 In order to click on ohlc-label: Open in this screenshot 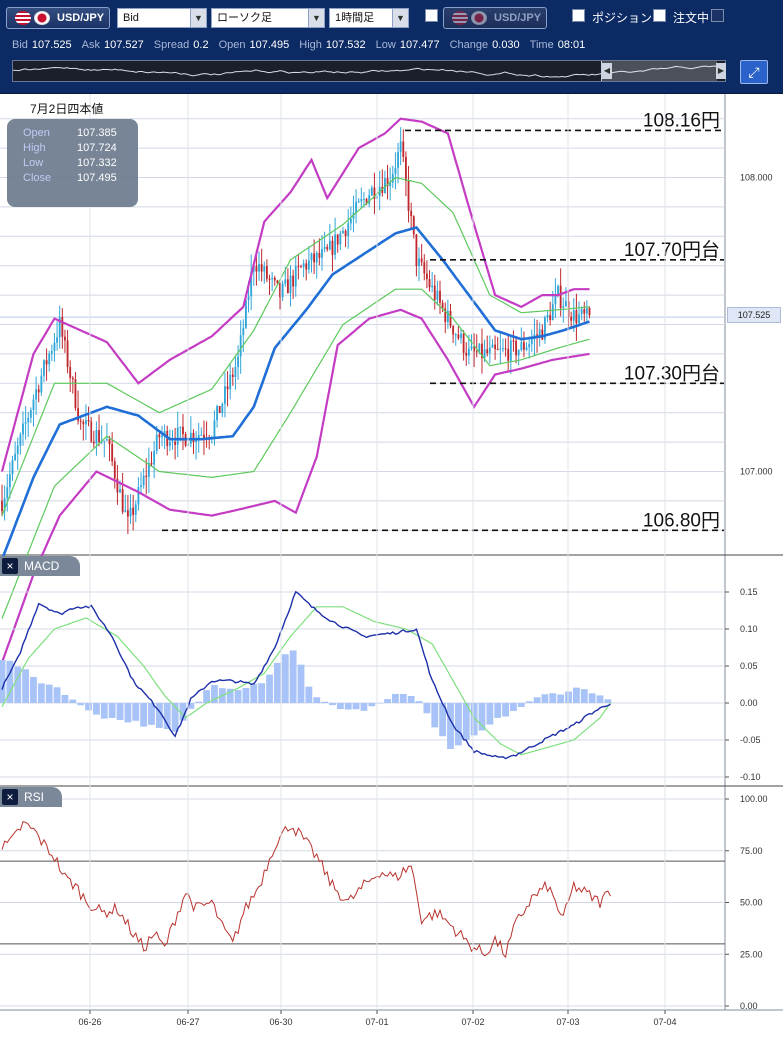, I will do `click(36, 133)`.